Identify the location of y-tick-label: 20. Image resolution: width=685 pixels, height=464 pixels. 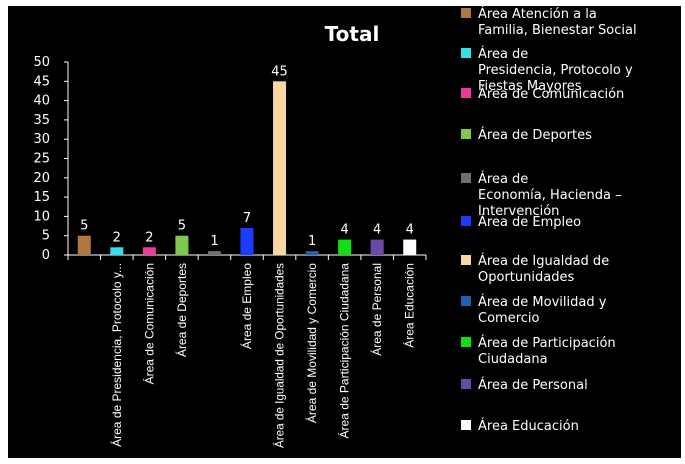
(41, 178).